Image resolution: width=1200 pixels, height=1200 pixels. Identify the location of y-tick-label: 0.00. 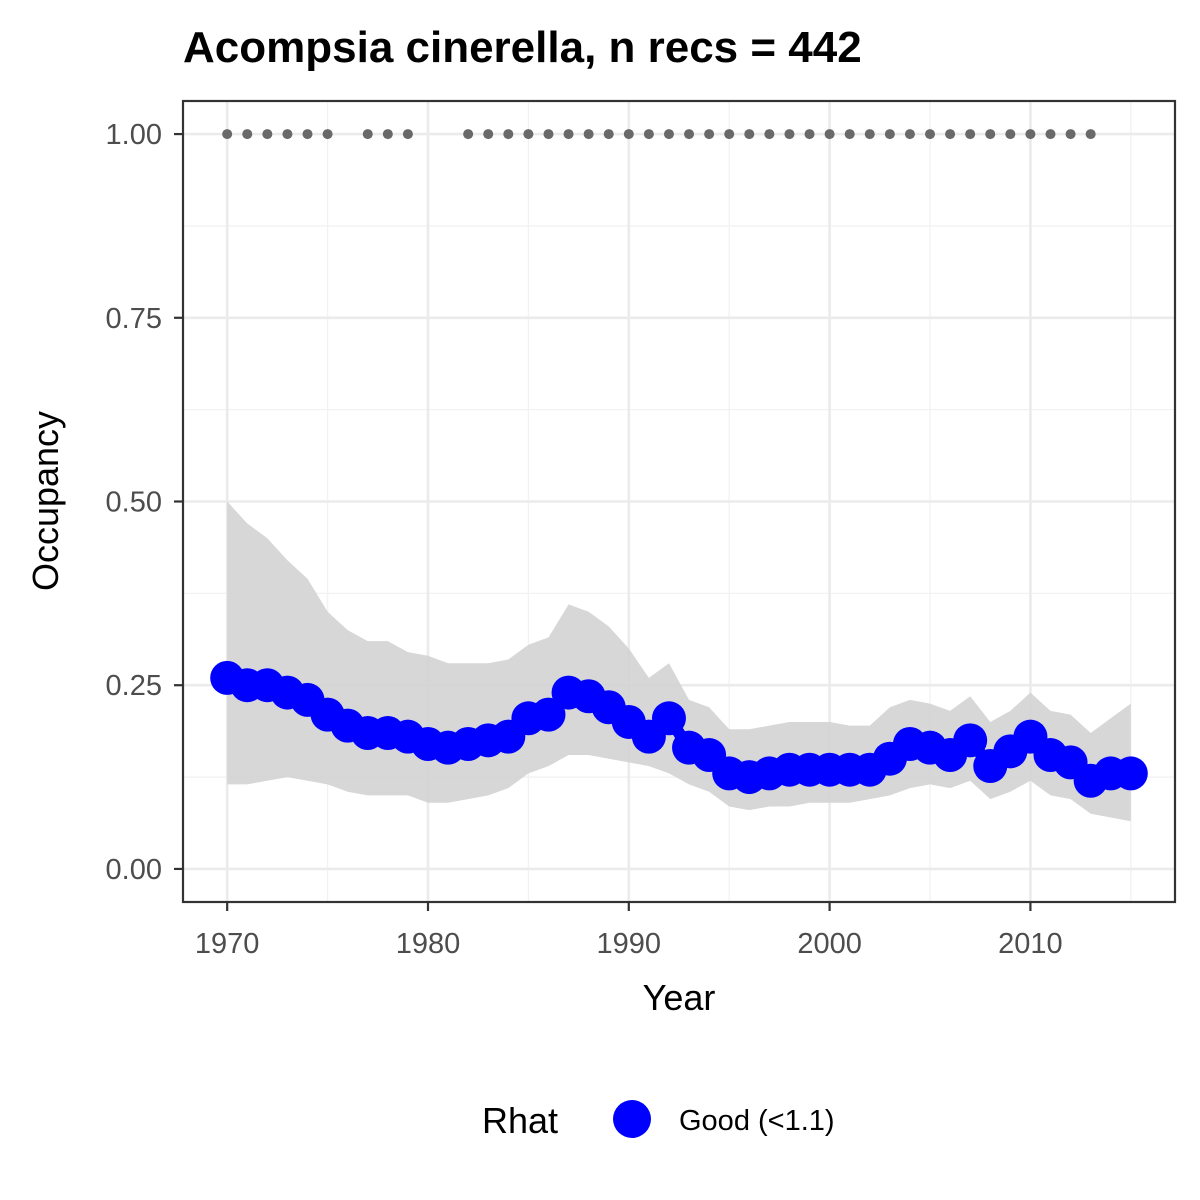
(134, 870).